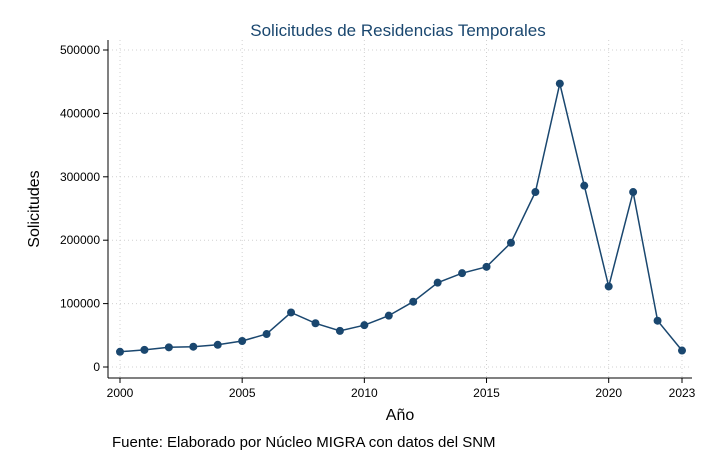  Describe the element at coordinates (364, 393) in the screenshot. I see `x-tick-label: 2010` at that location.